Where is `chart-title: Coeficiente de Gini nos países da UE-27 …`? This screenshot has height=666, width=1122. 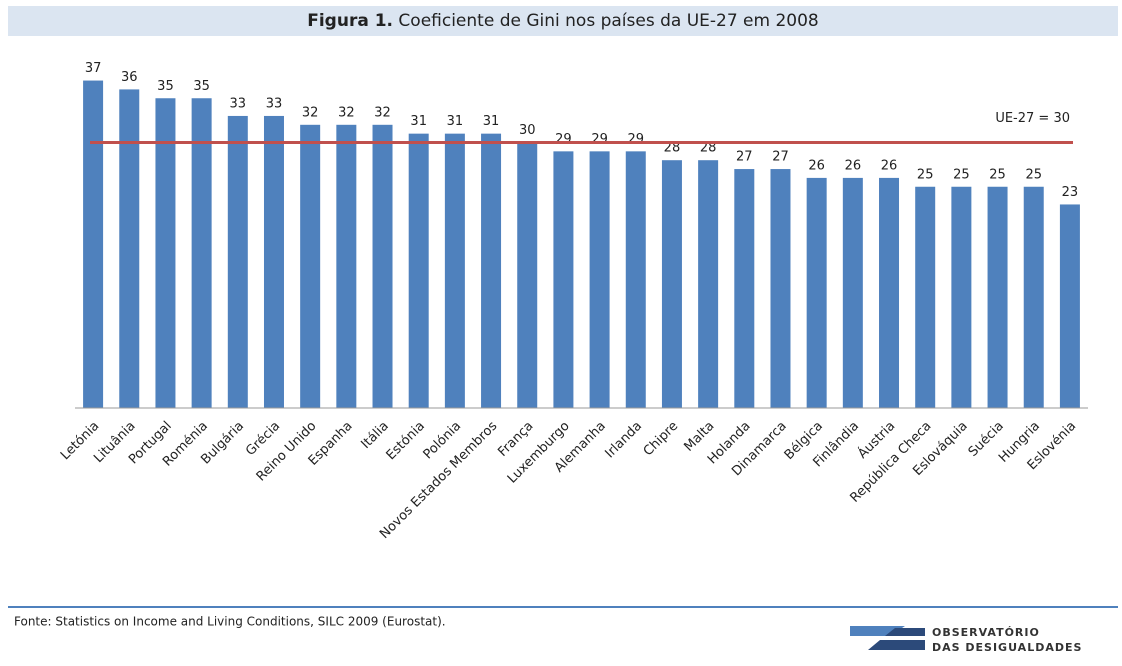 chart-title: Coeficiente de Gini nos países da UE-27 … is located at coordinates (608, 21).